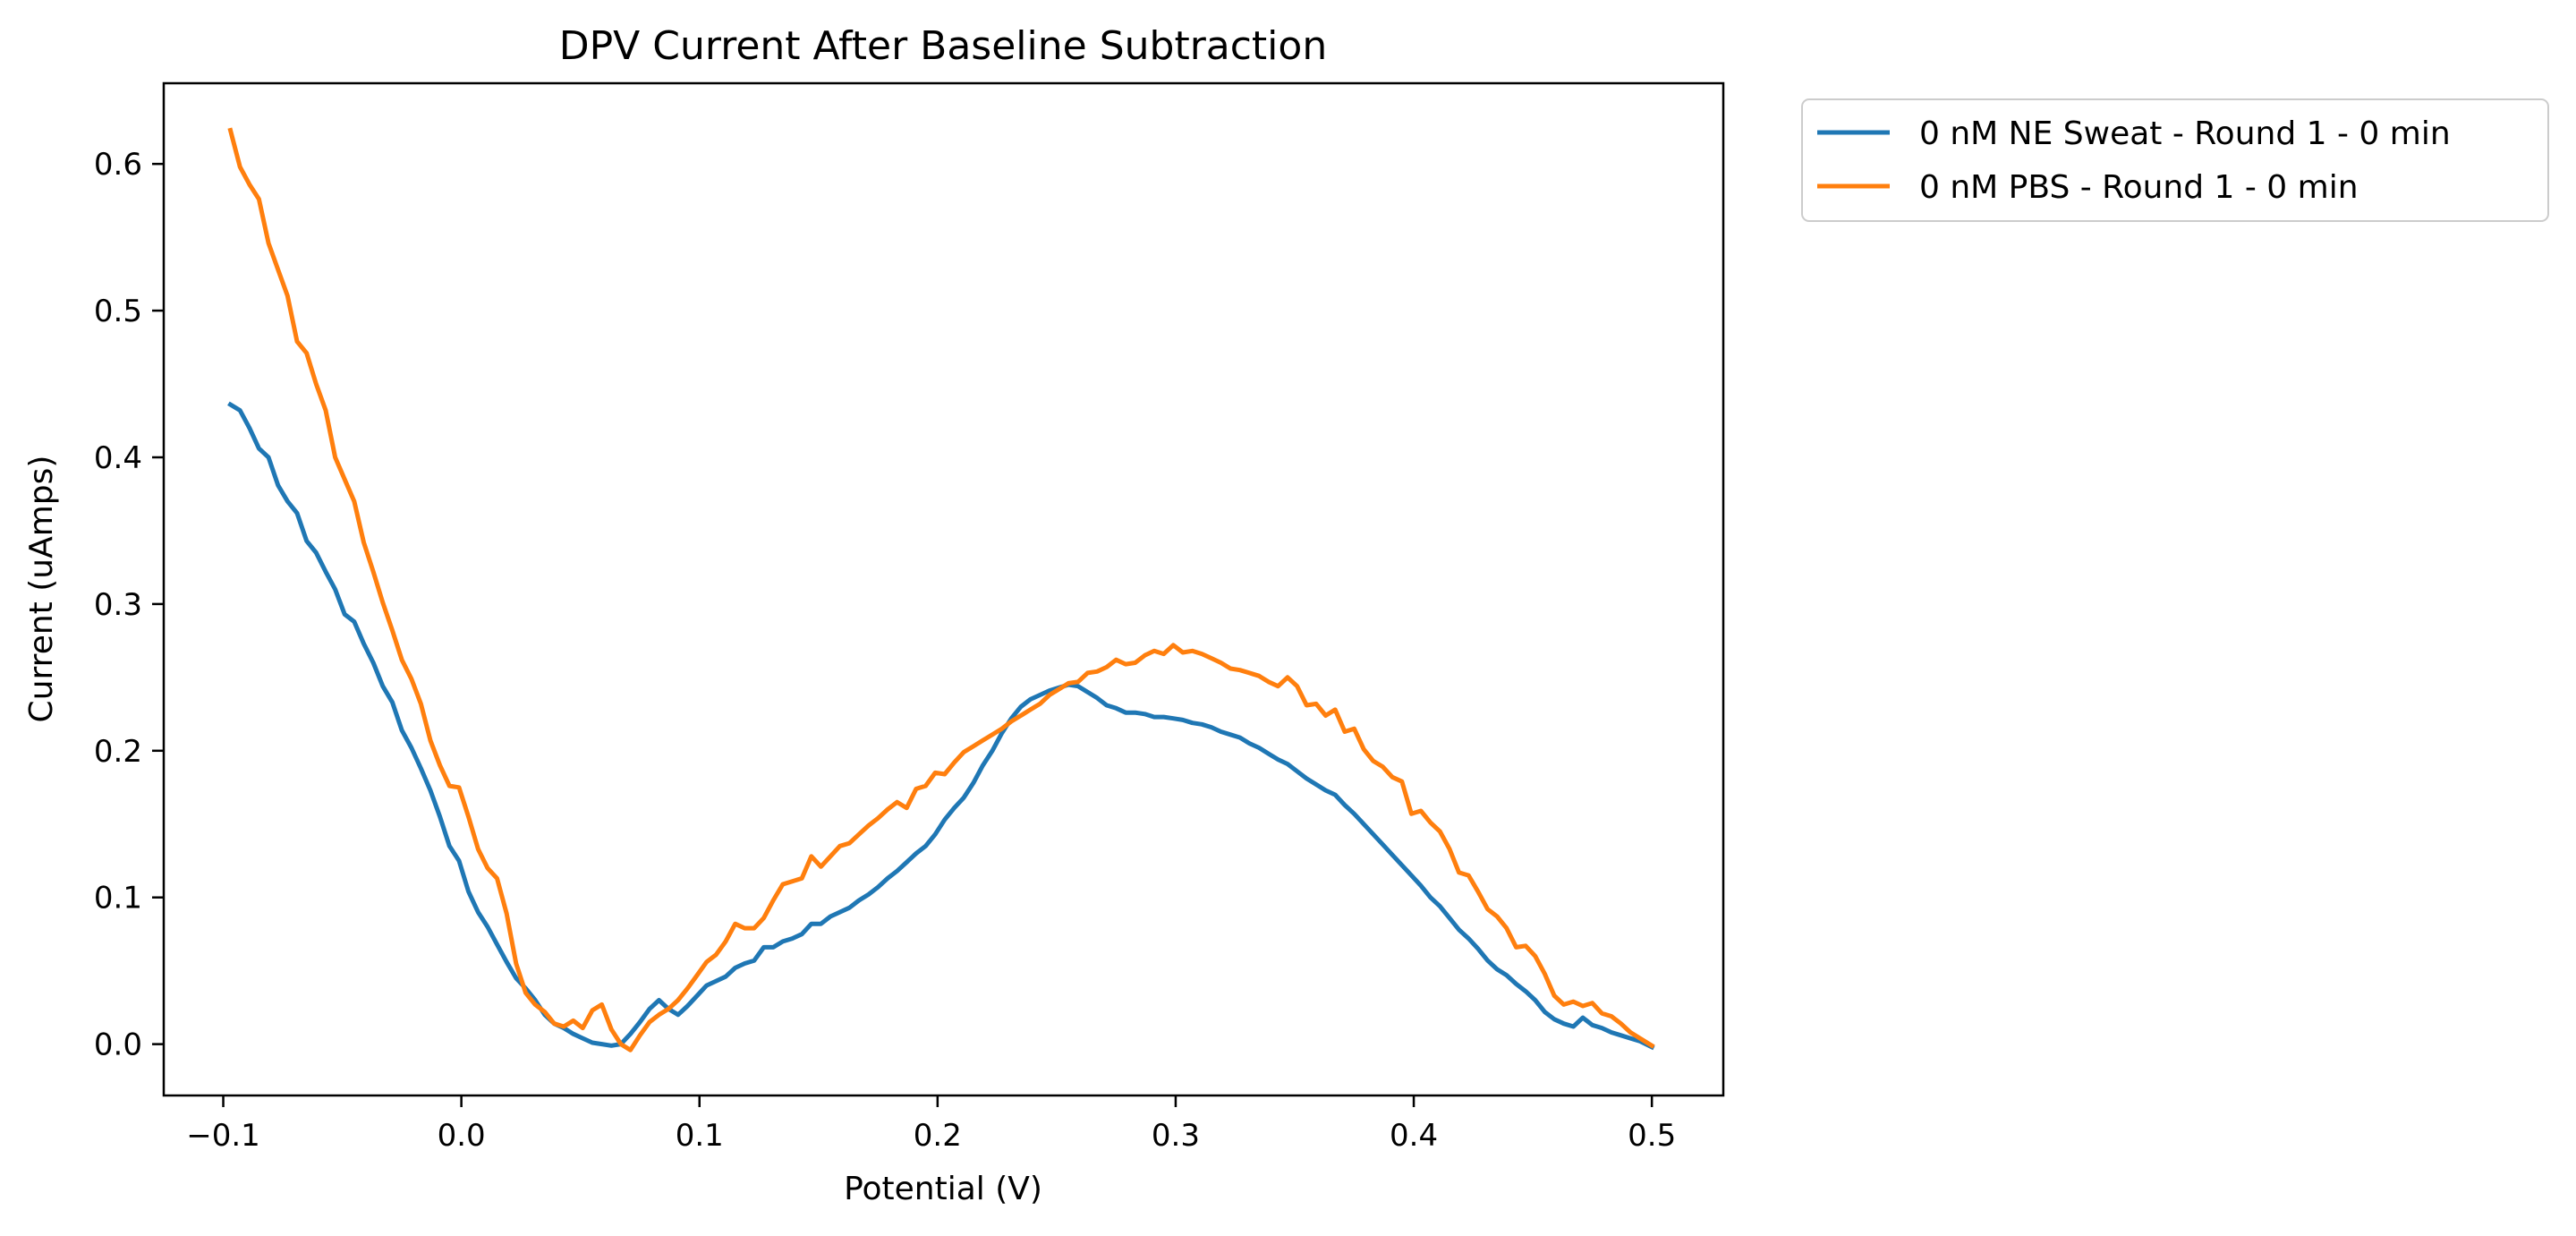 This screenshot has height=1236, width=2576. Describe the element at coordinates (118, 752) in the screenshot. I see `y-tick-label: 0.2` at that location.